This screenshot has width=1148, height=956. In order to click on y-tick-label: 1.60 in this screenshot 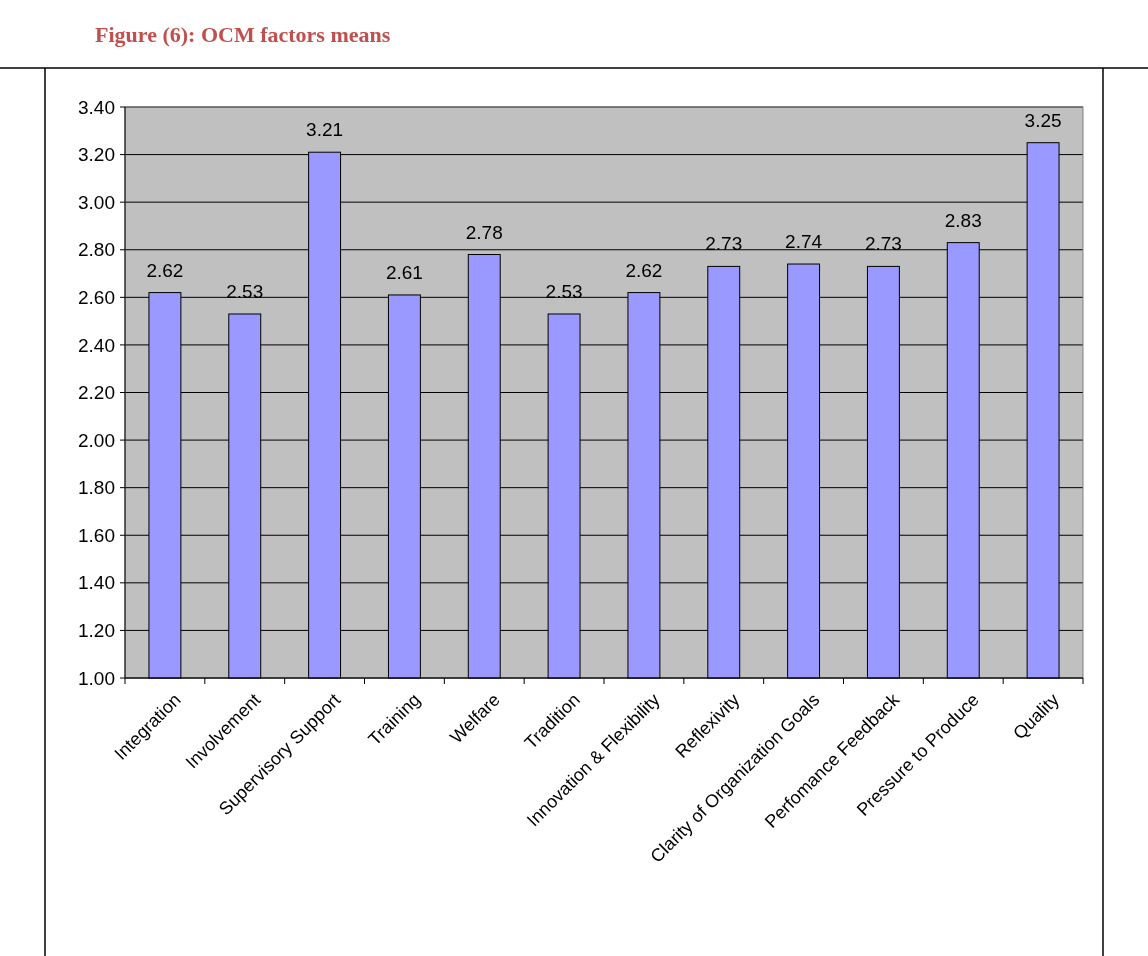, I will do `click(96, 535)`.